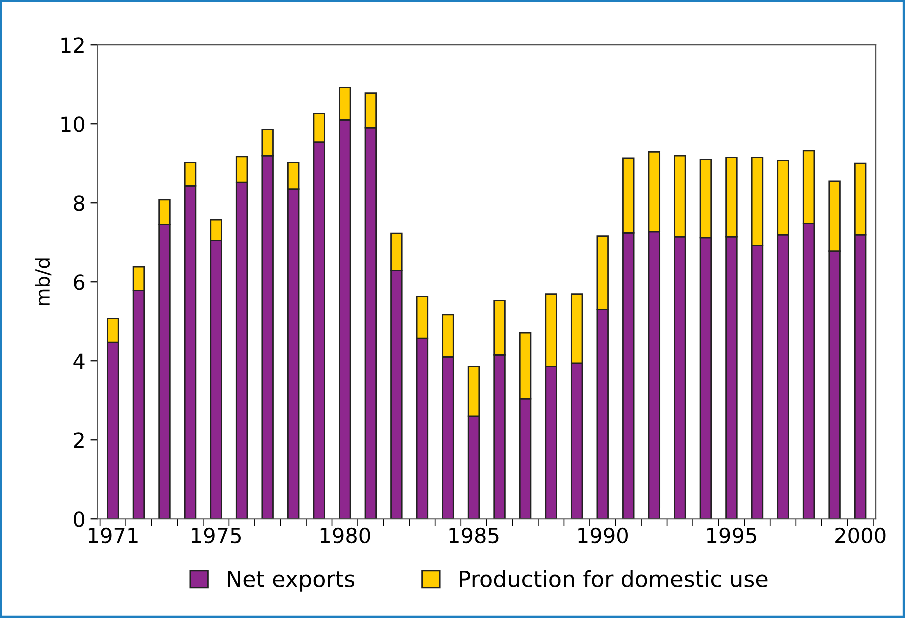 This screenshot has height=618, width=905. I want to click on x-tick-label: 1985, so click(474, 536).